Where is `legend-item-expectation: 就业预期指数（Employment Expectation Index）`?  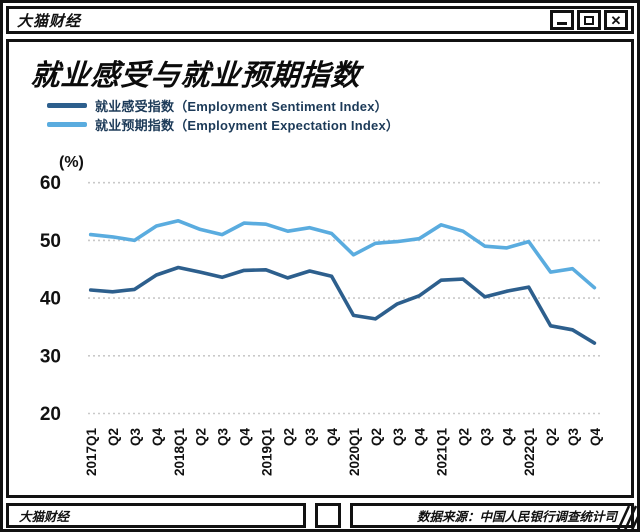
legend-item-expectation: 就业预期指数（Employment Expectation Index） is located at coordinates (223, 124).